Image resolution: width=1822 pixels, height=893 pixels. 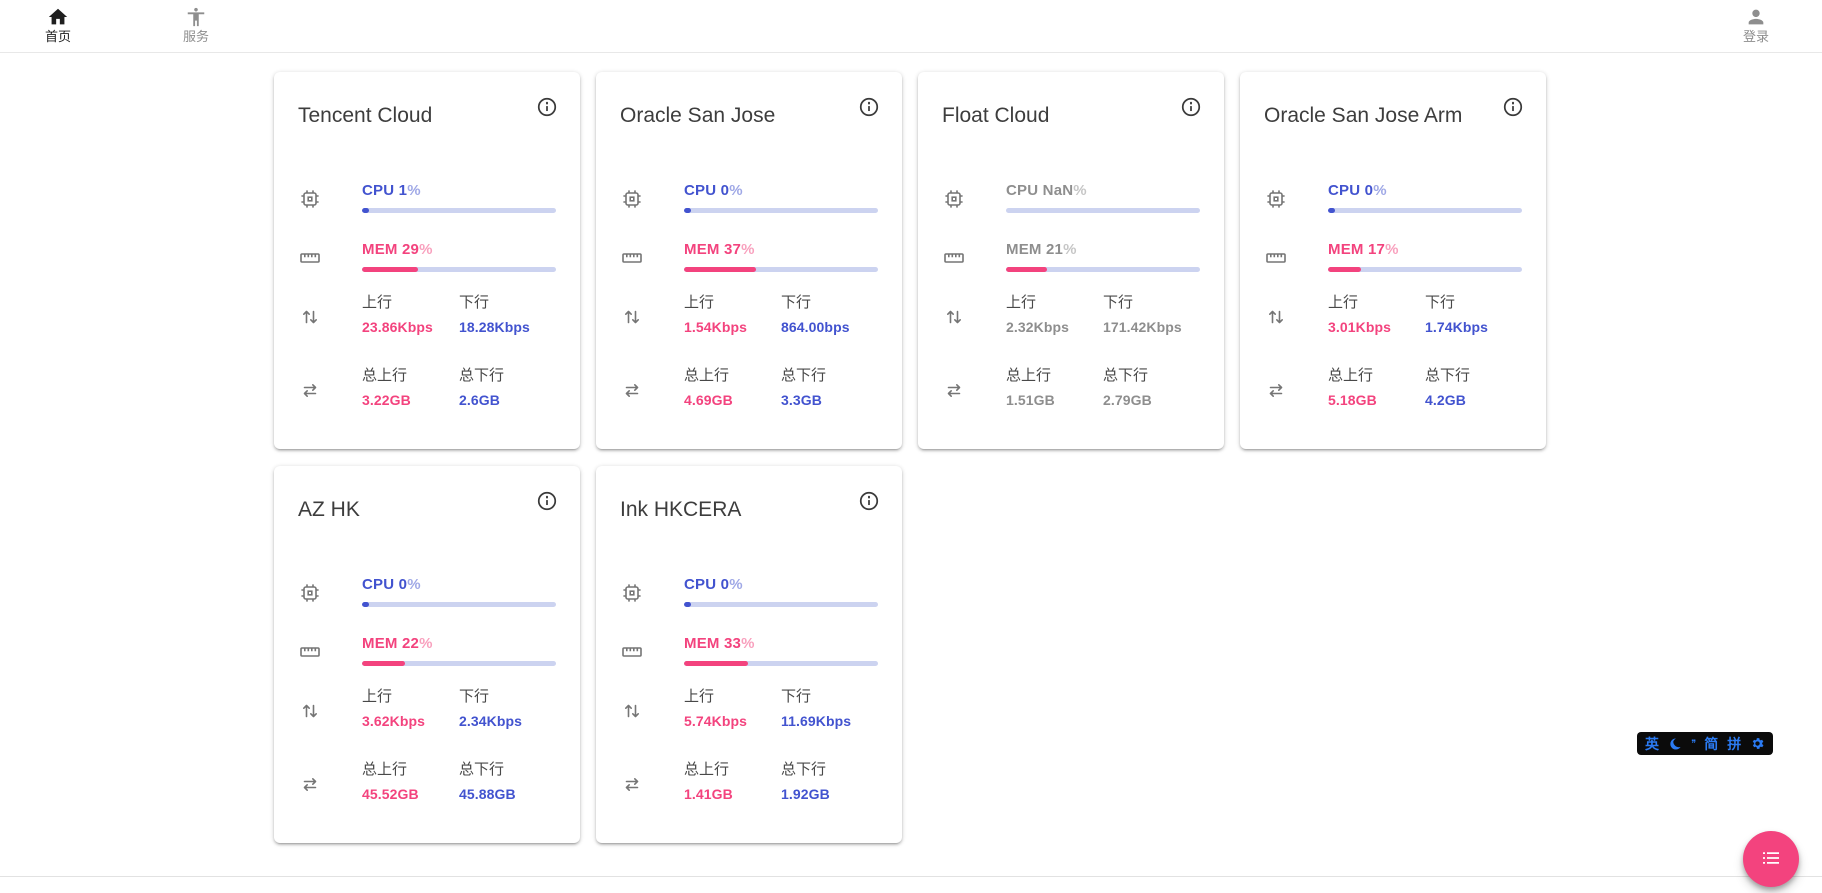 What do you see at coordinates (427, 654) in the screenshot?
I see `server-card: AZ HK CPU 0%` at bounding box center [427, 654].